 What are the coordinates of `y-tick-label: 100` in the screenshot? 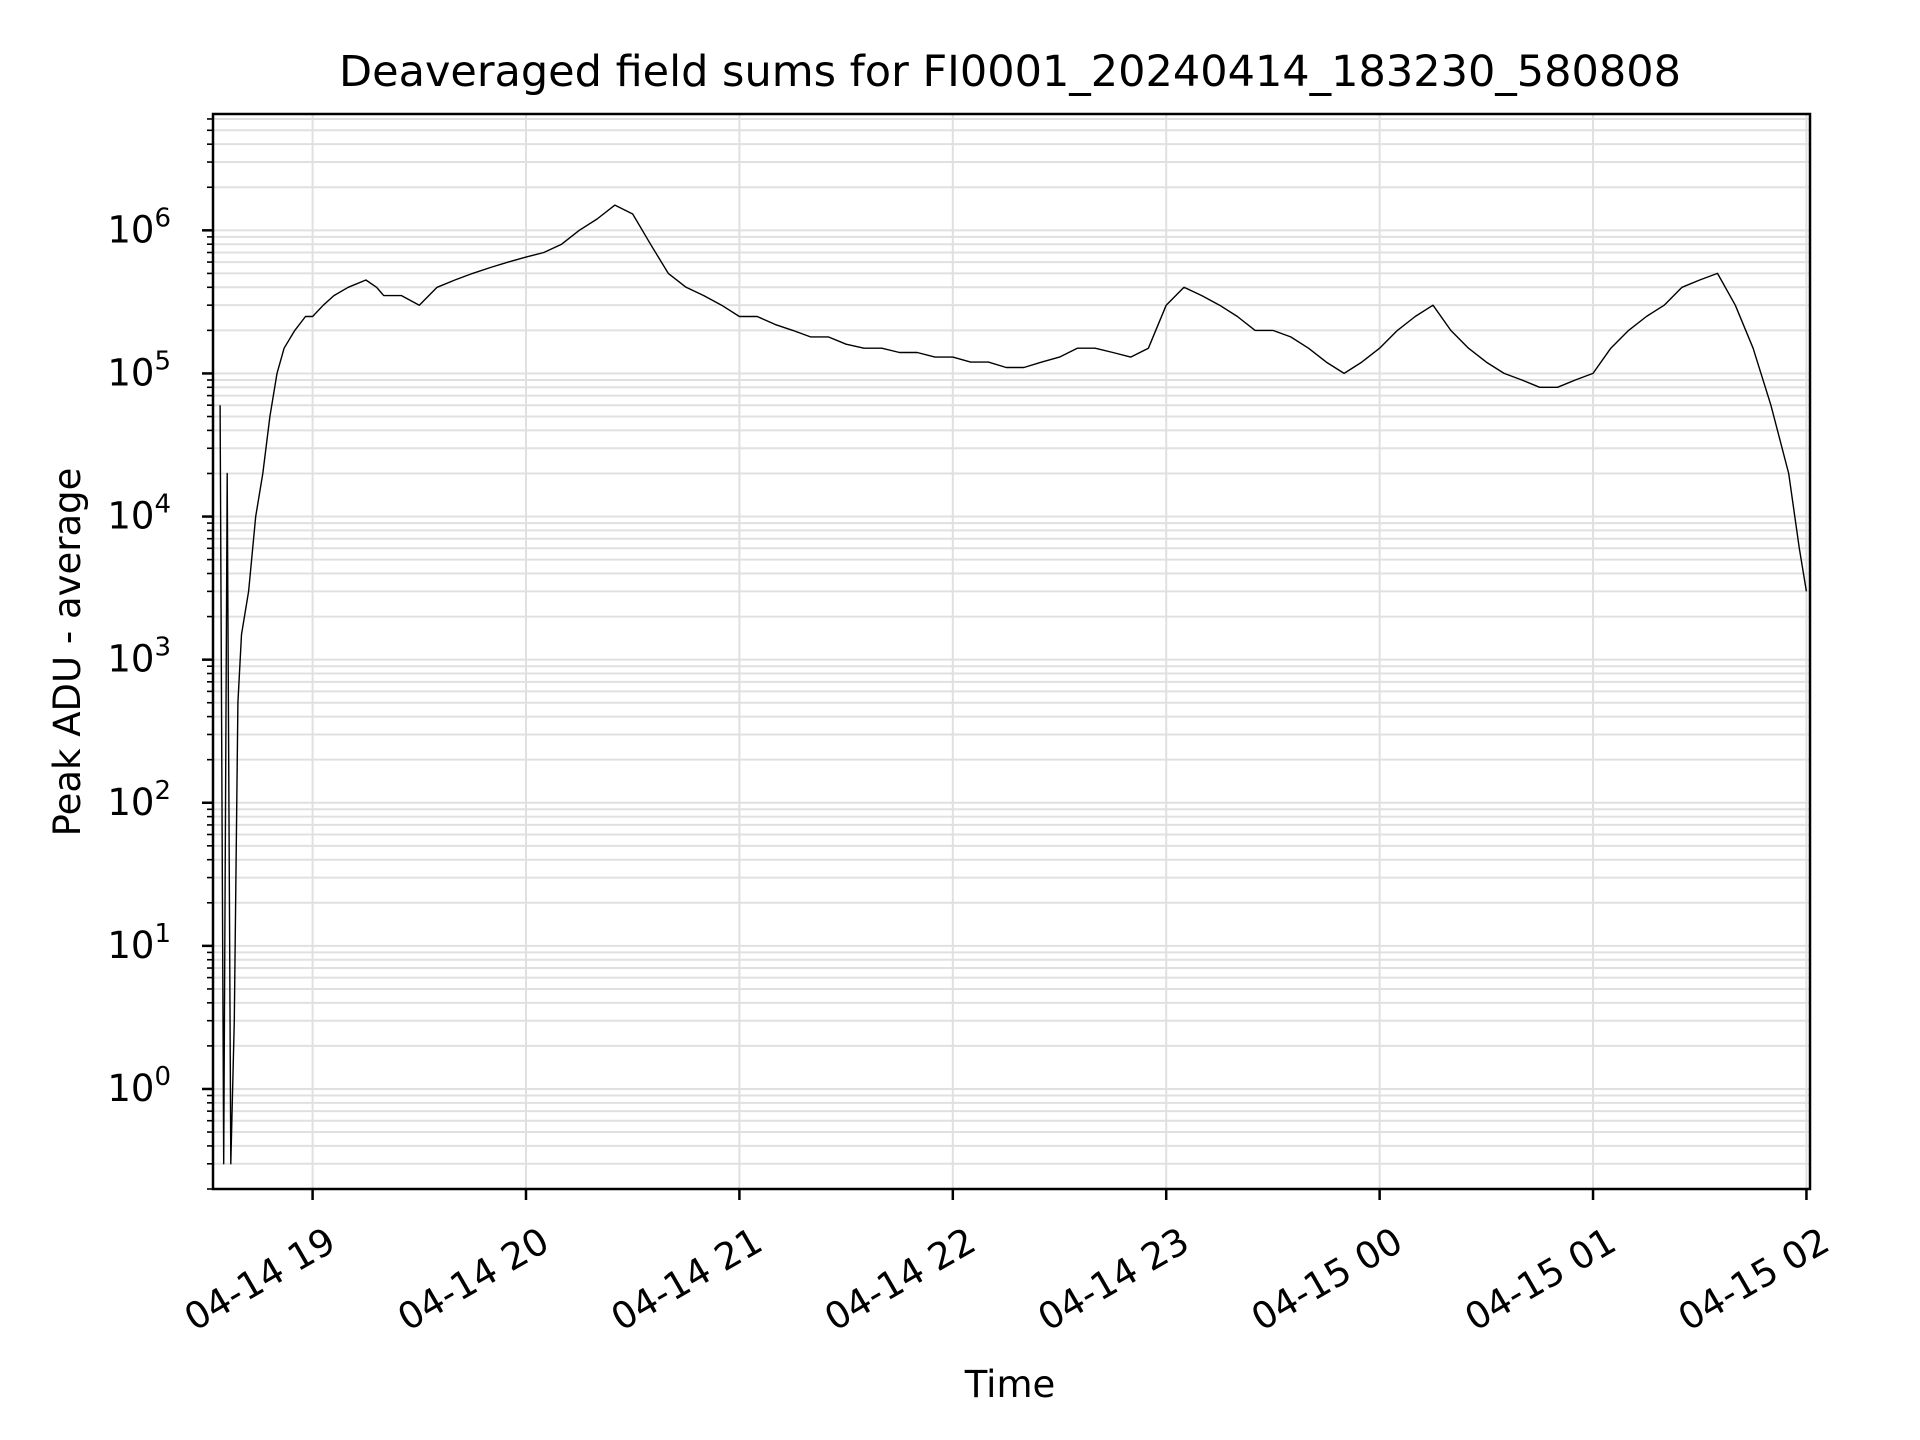 It's located at (139, 1086).